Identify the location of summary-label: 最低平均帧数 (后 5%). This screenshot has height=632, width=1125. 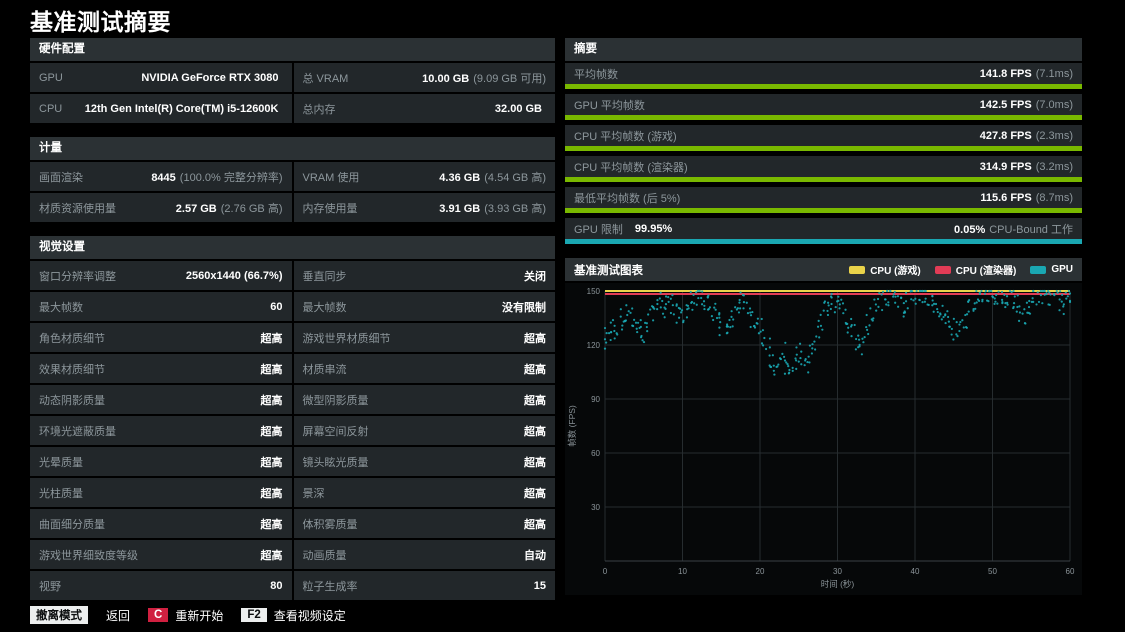
(627, 198).